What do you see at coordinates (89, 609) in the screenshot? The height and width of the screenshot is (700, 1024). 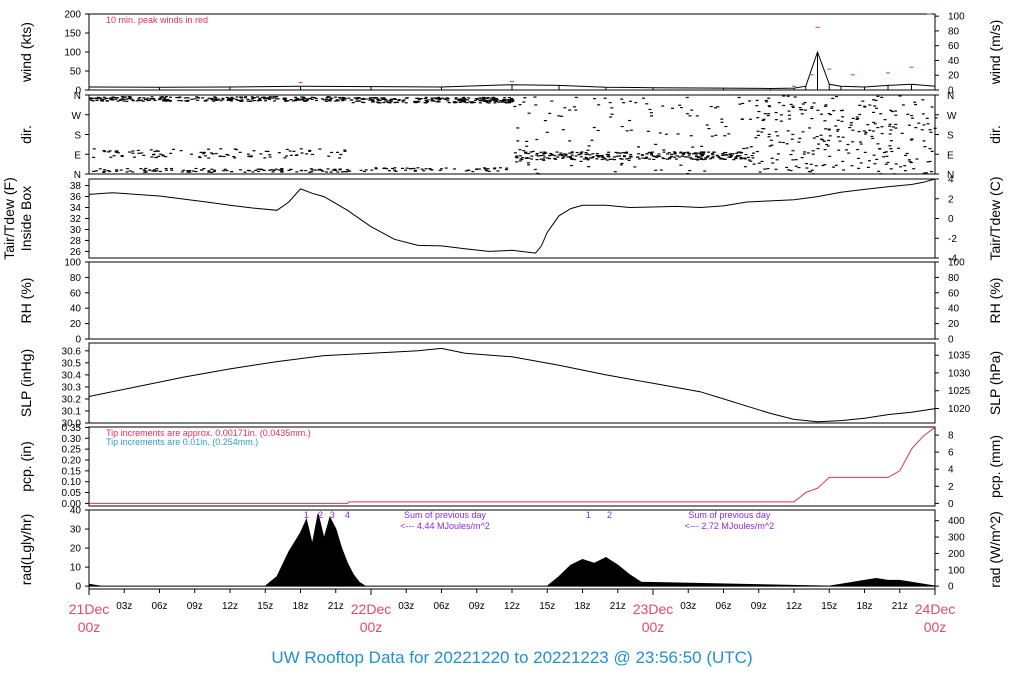 I see `day-tick-date-label: 21Dec` at bounding box center [89, 609].